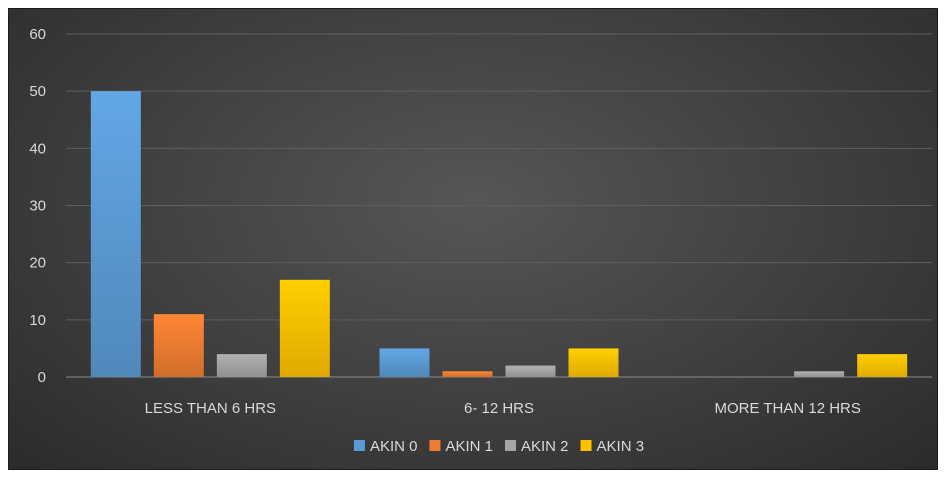  Describe the element at coordinates (469, 446) in the screenshot. I see `legend-label: AKIN 1` at that location.